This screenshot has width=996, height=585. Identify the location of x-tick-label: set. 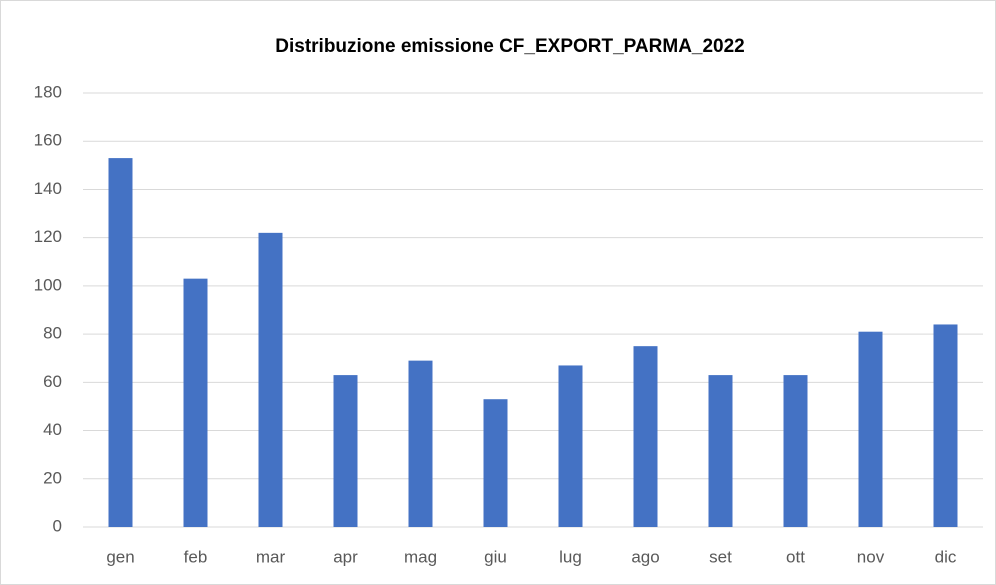
(720, 556).